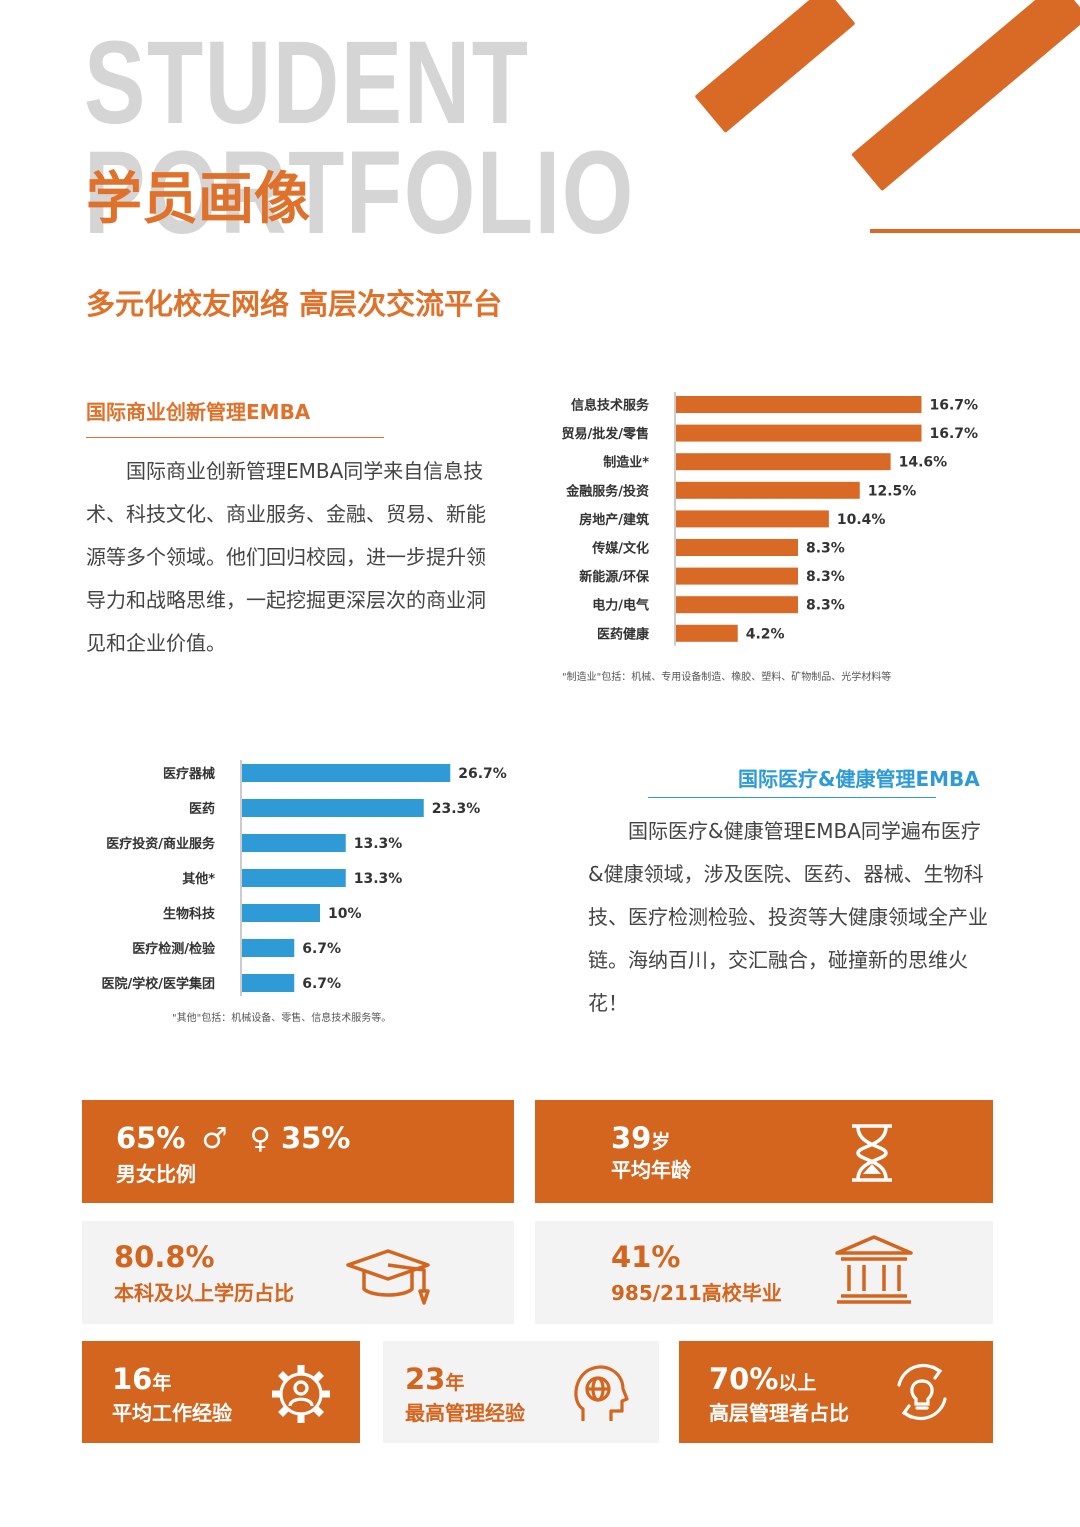  I want to click on emba1-footnote: "制造业"包括：机械、专用设备制造、橡胶、塑料、矿物制品、光学材料等, so click(727, 677).